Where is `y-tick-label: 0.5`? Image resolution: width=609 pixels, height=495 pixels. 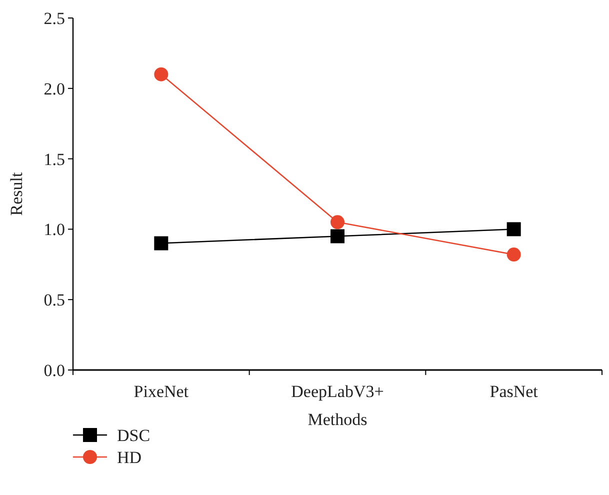
y-tick-label: 0.5 is located at coordinates (54, 300).